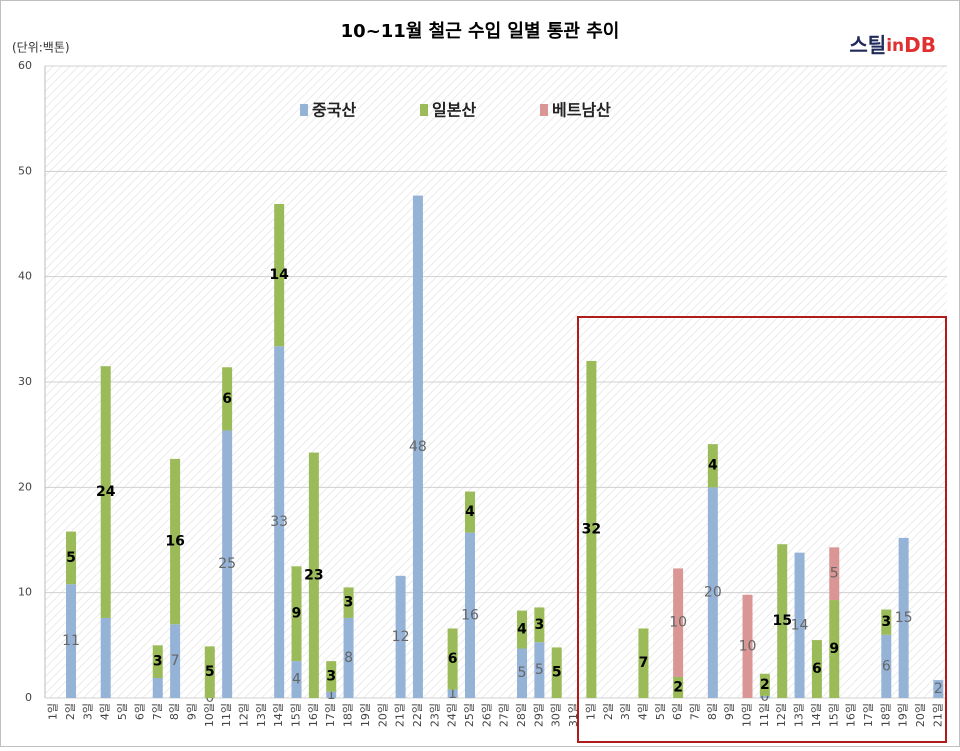 This screenshot has width=960, height=751. I want to click on data-label: 16, so click(174, 542).